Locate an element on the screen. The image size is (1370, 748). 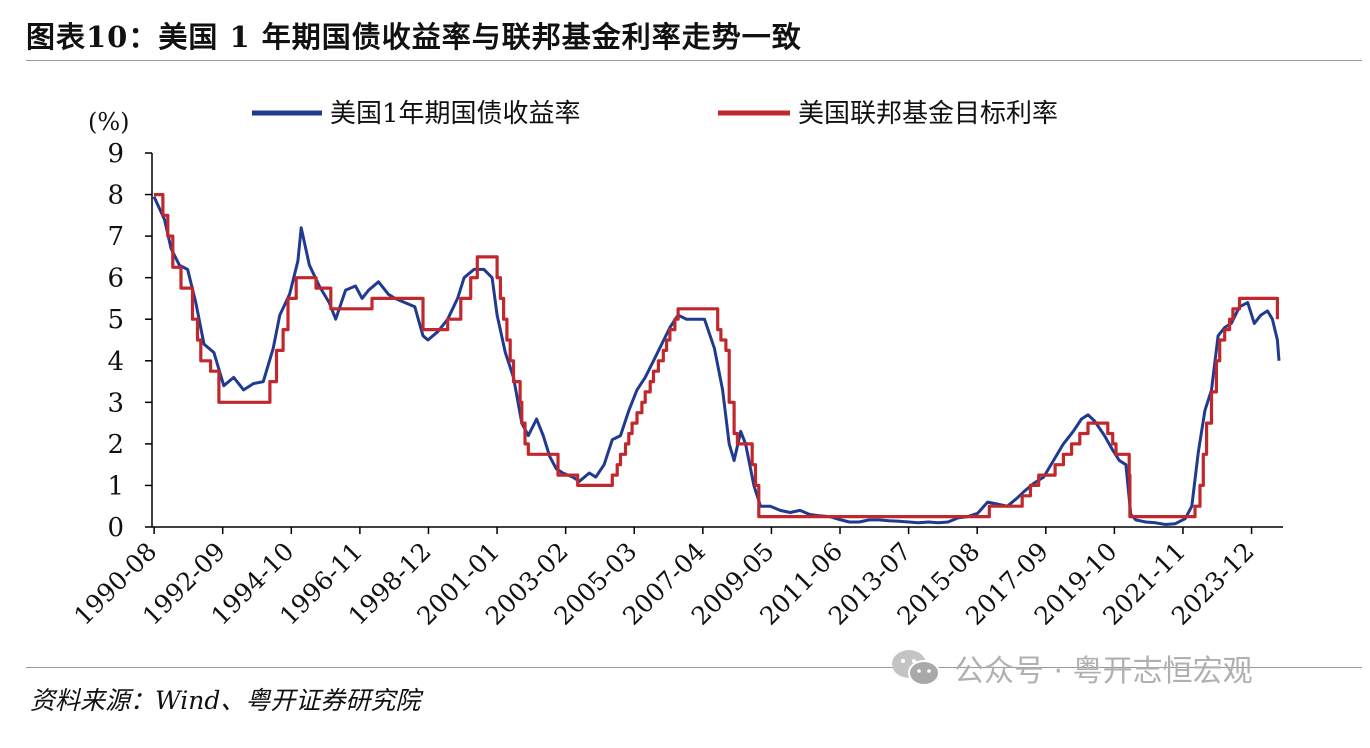
y-tick-label: 9 is located at coordinates (115, 154).